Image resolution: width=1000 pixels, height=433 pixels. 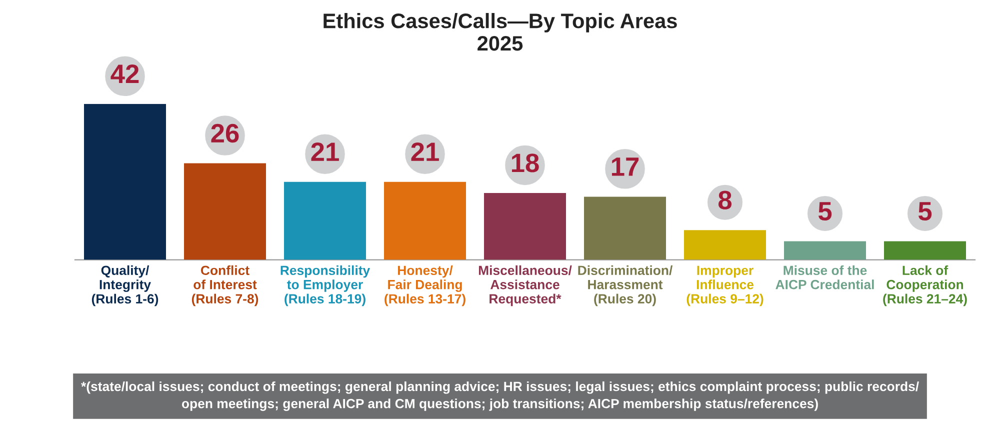 I want to click on data-label: 18, so click(x=525, y=163).